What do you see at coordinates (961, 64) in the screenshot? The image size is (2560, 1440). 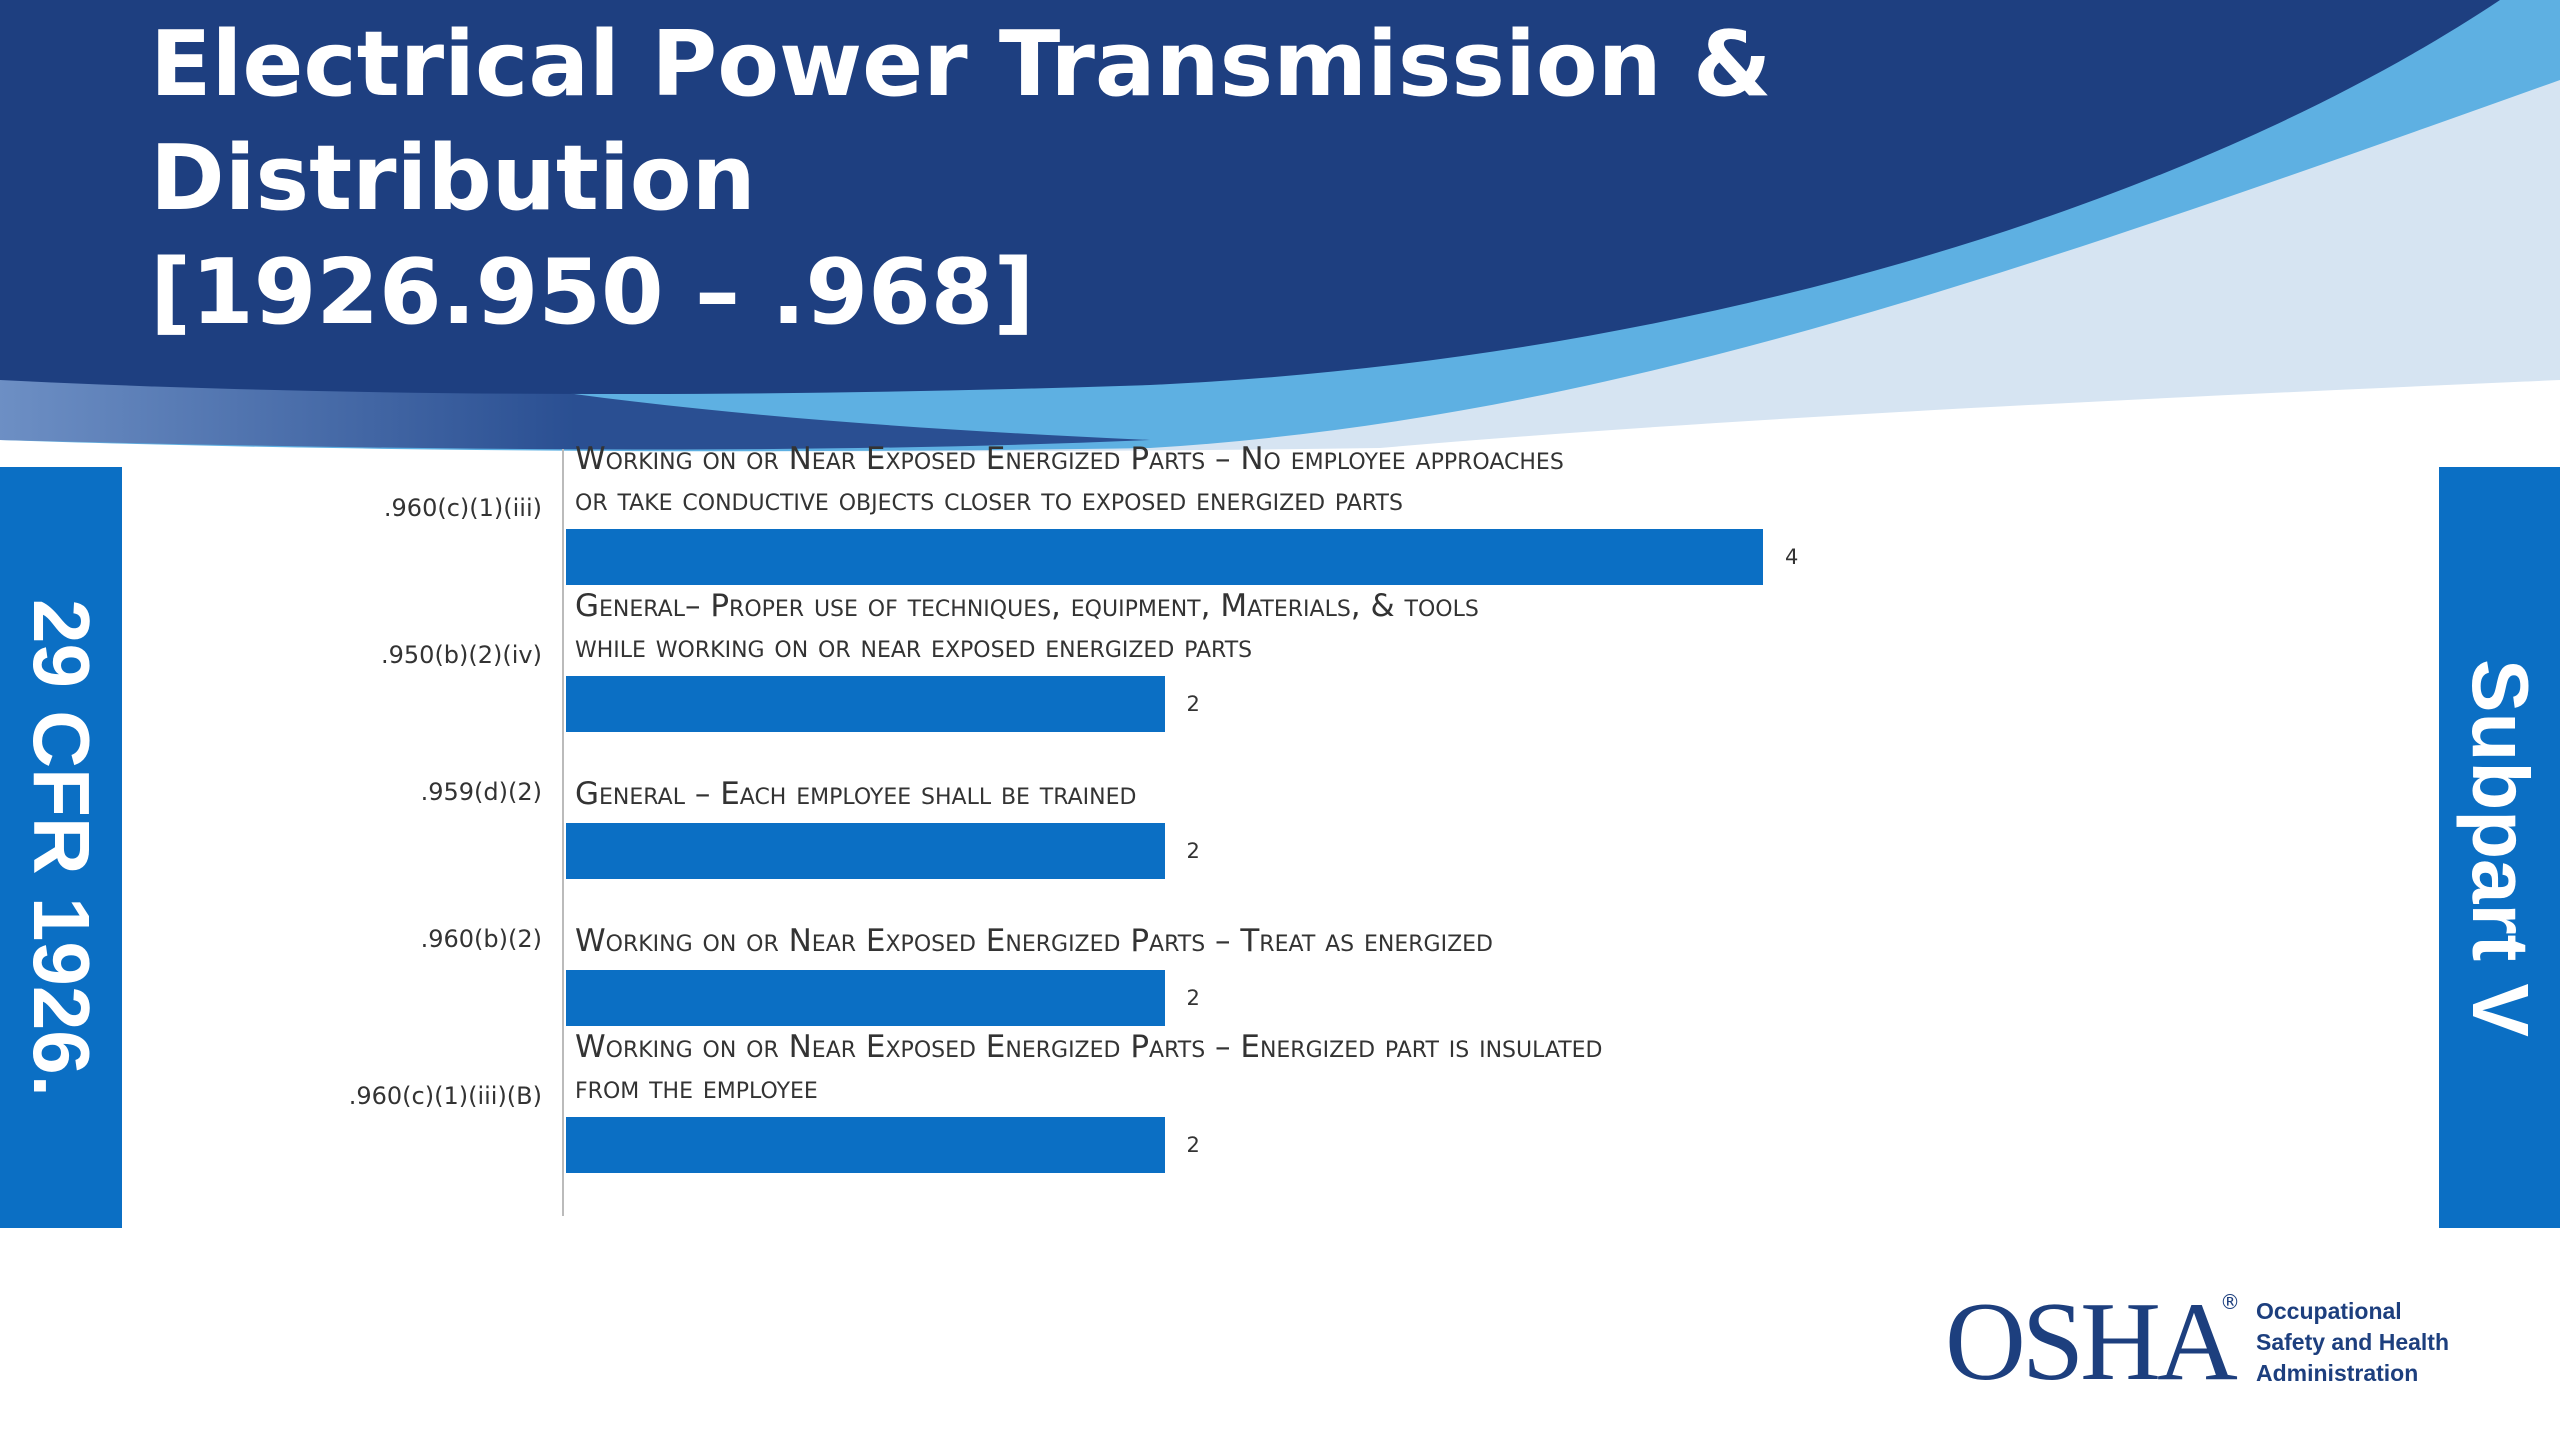 I see `title-line: Electrical Power Transmission &` at bounding box center [961, 64].